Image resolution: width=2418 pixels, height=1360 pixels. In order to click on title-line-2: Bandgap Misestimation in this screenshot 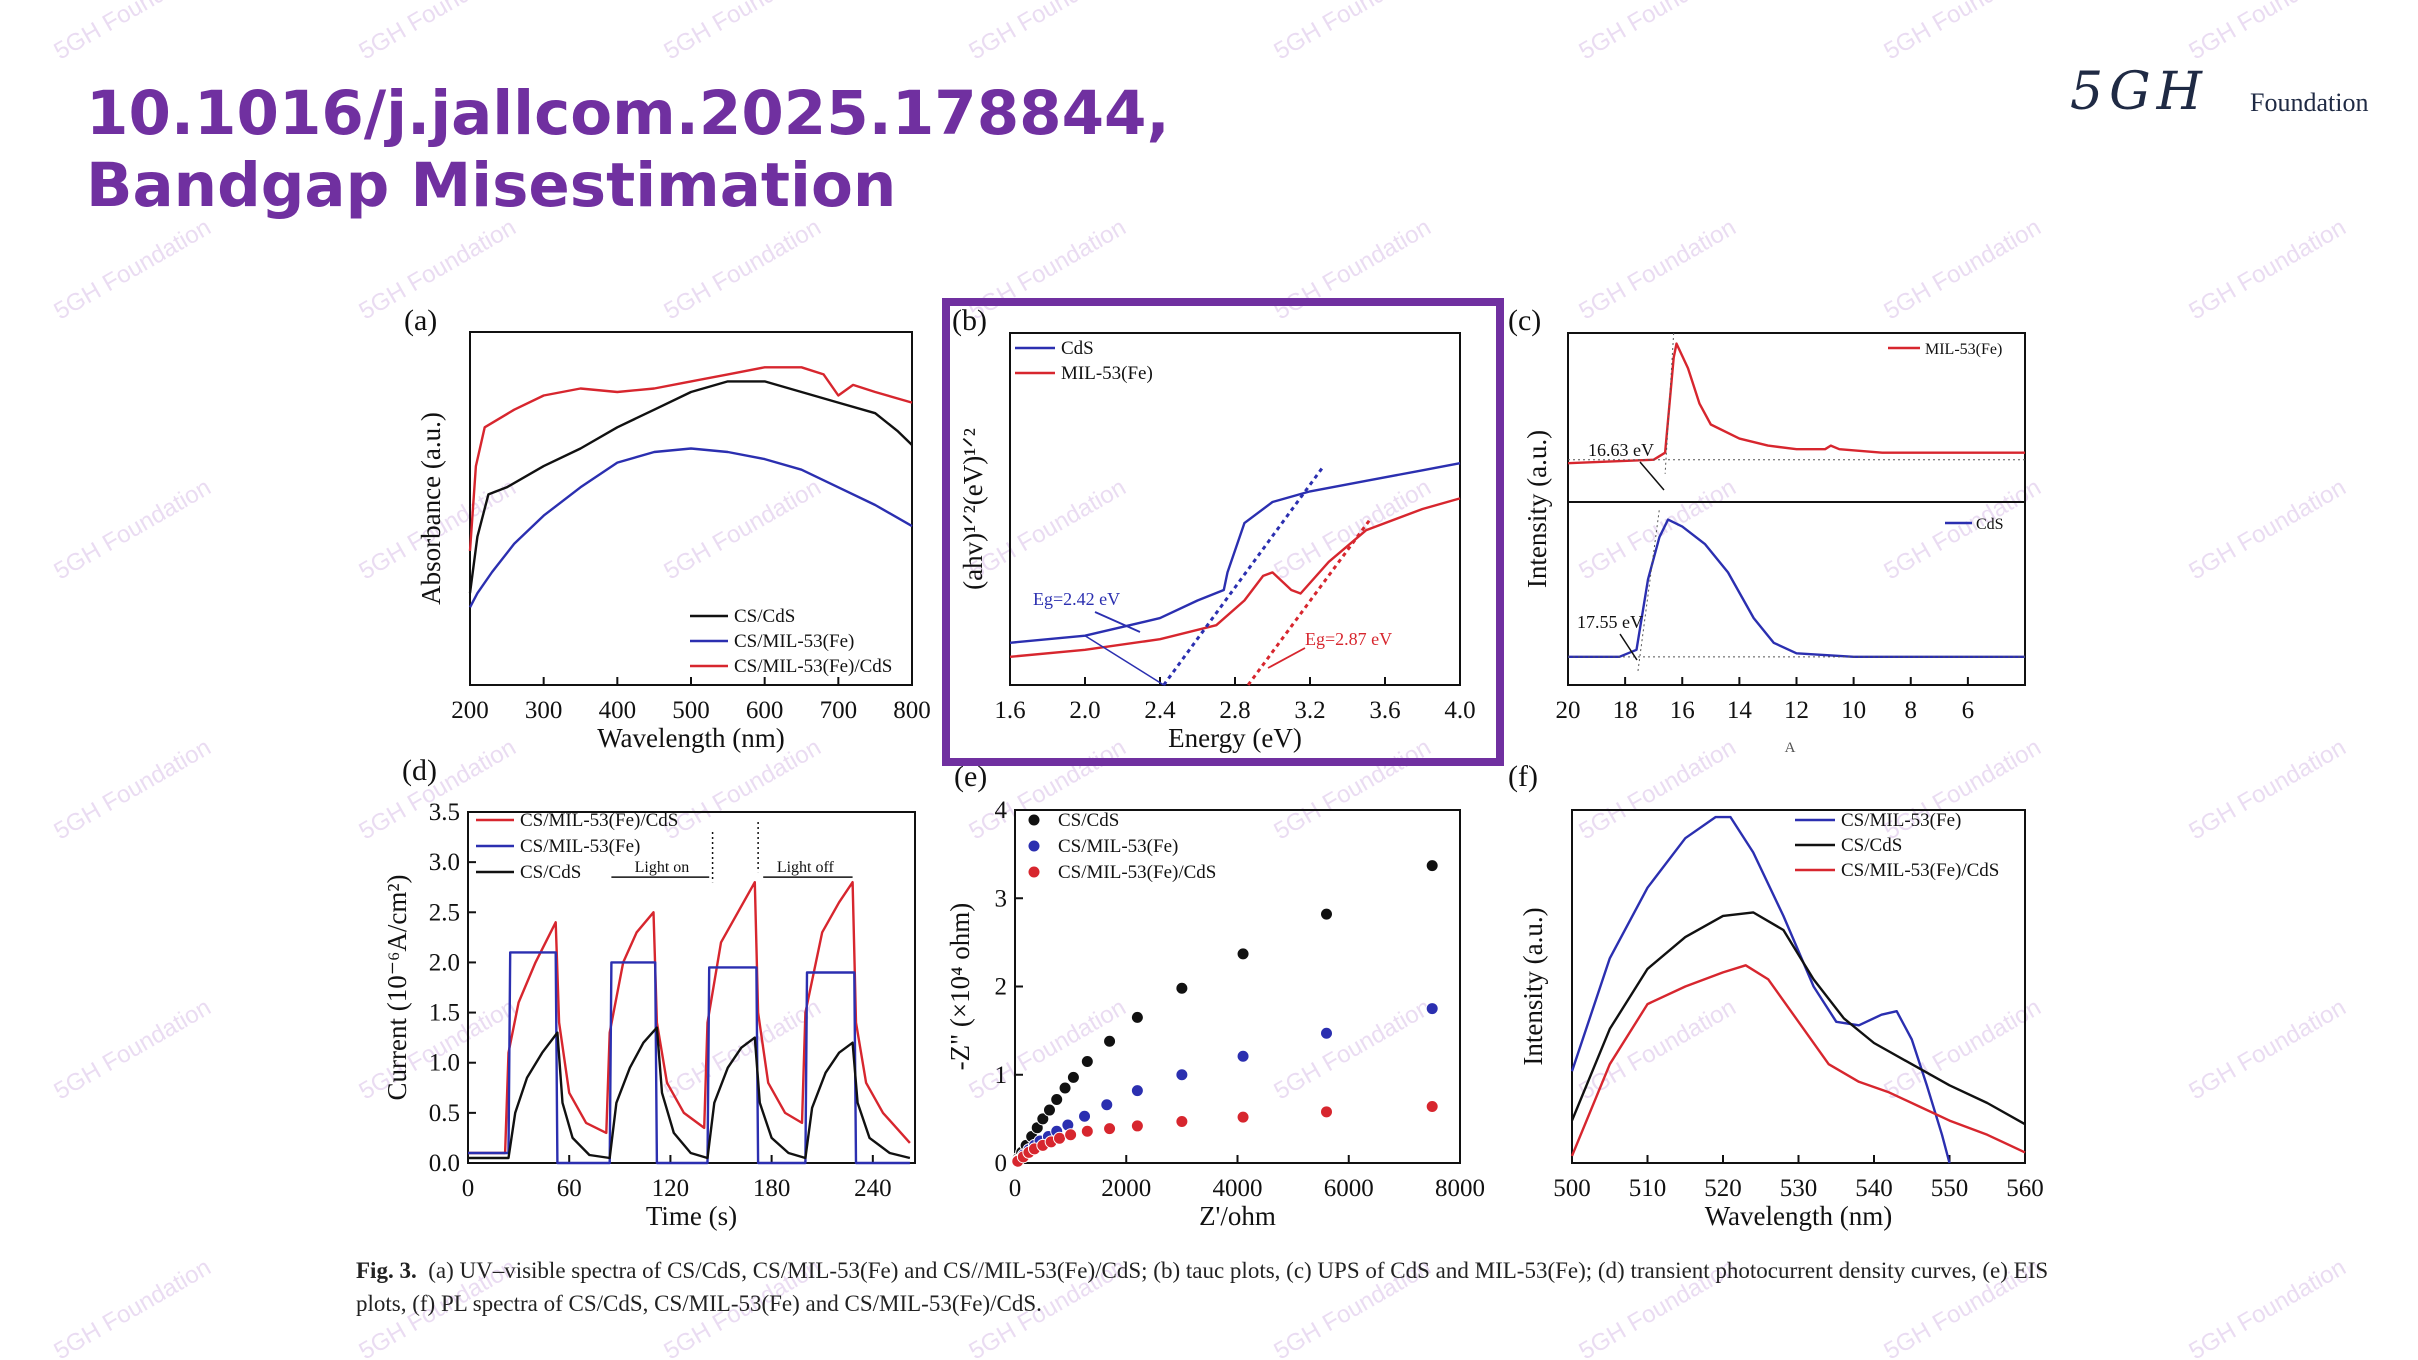, I will do `click(491, 185)`.